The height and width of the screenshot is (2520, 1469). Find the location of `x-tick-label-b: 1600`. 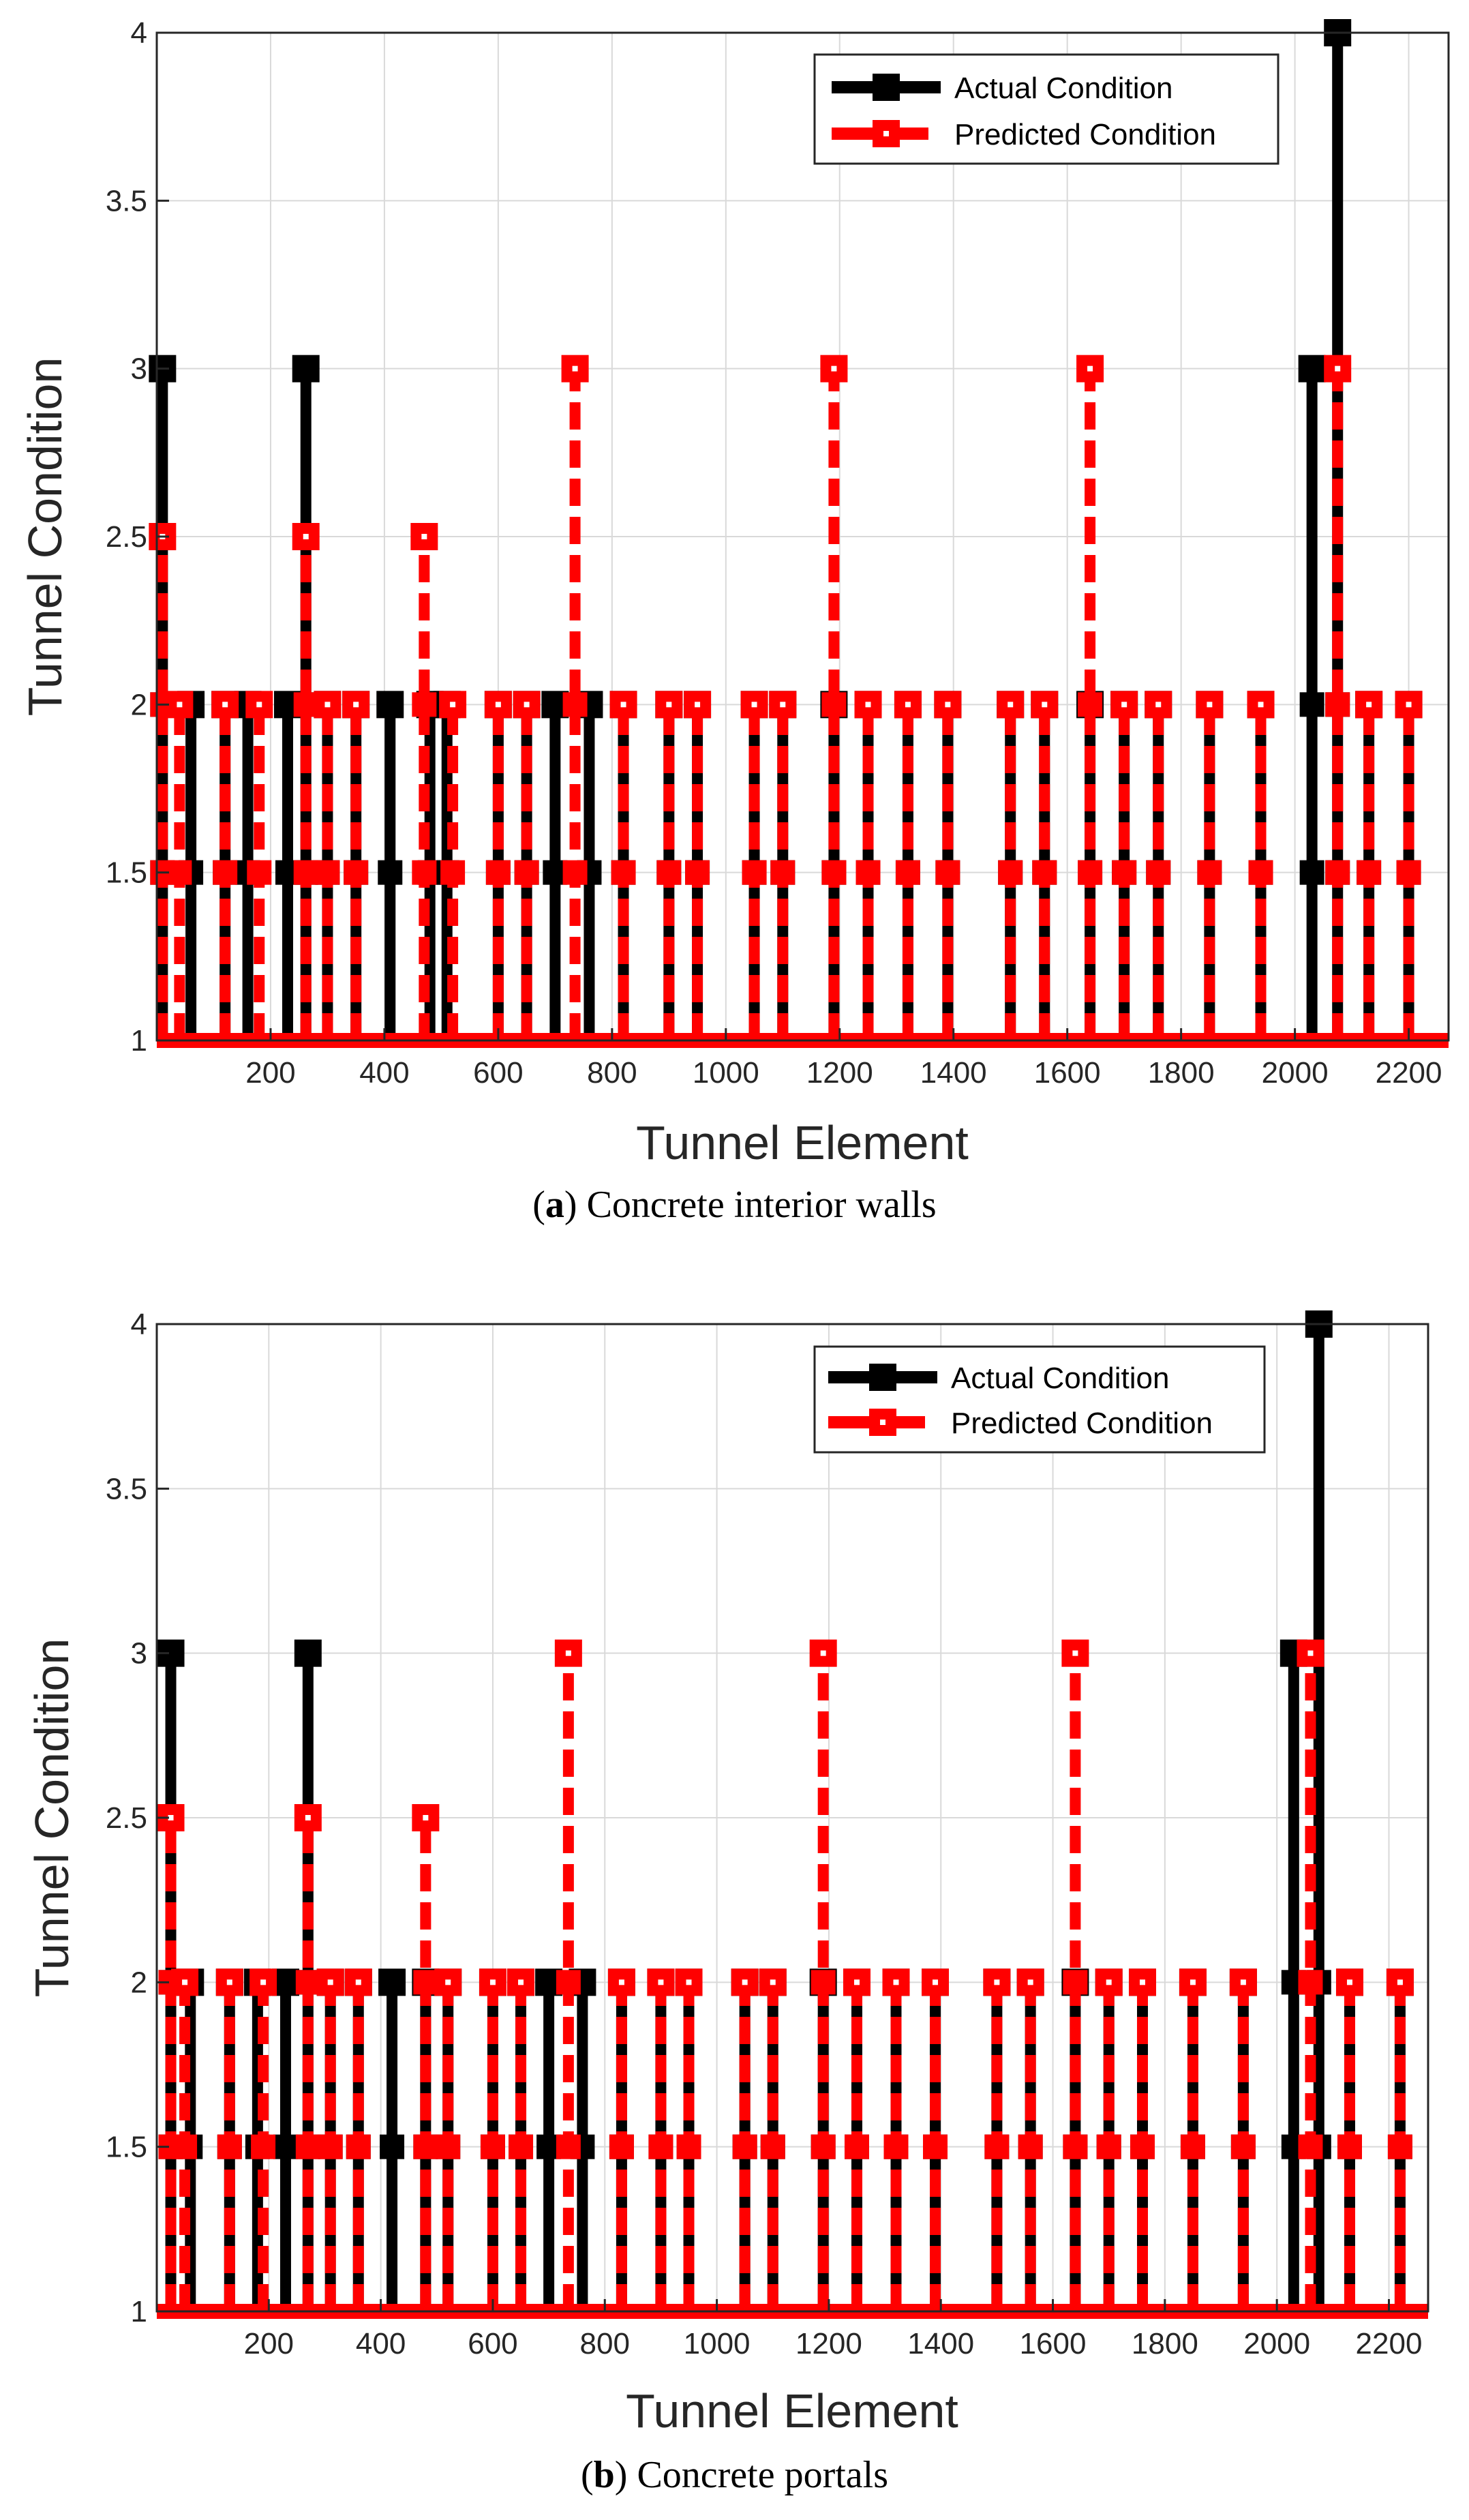

x-tick-label-b: 1600 is located at coordinates (1053, 2343).